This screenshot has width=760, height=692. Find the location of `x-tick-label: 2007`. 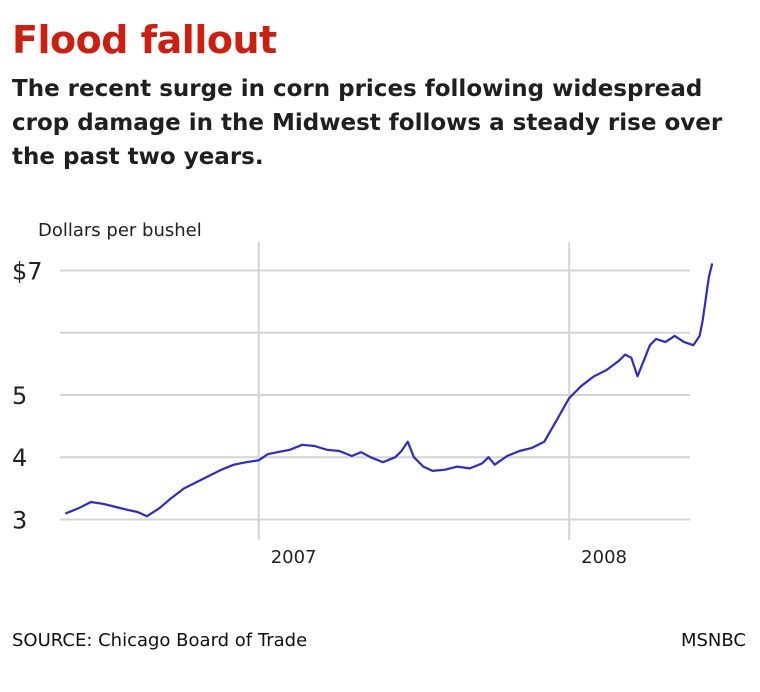

x-tick-label: 2007 is located at coordinates (294, 557).